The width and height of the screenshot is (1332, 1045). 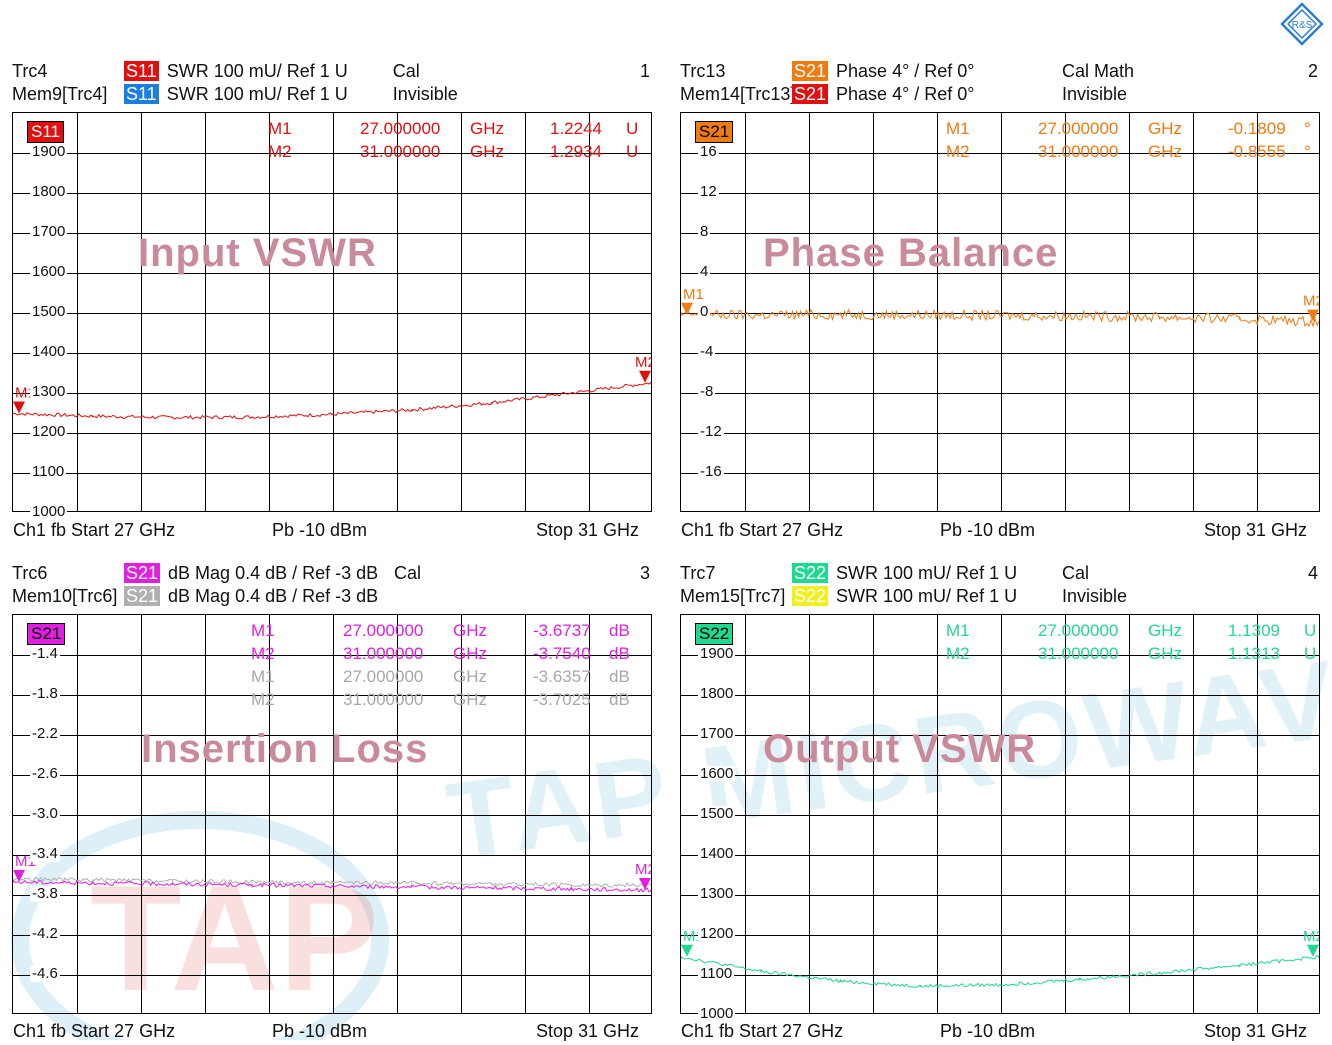 What do you see at coordinates (470, 653) in the screenshot?
I see `marker-frequency-unit: GHz` at bounding box center [470, 653].